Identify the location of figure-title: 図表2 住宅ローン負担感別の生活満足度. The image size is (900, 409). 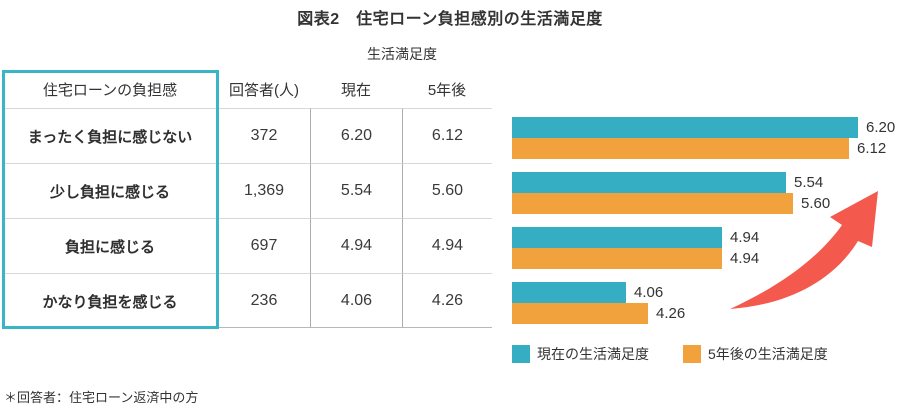
(450, 19).